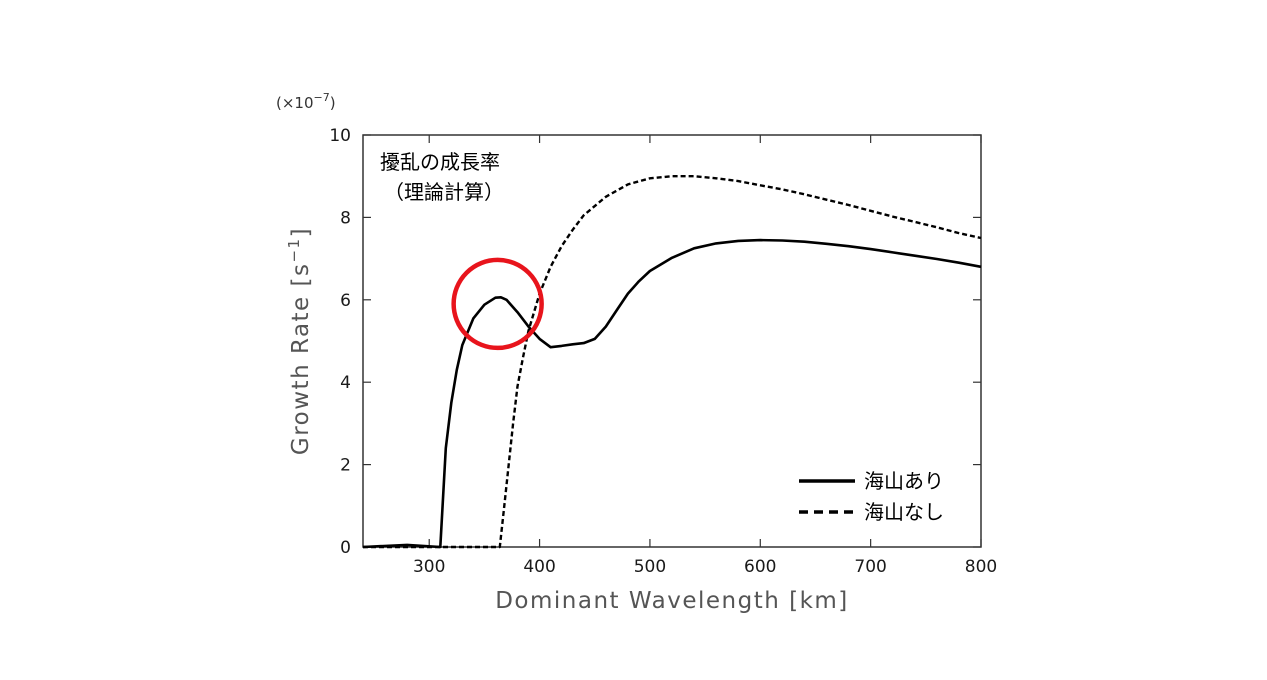 Image resolution: width=1267 pixels, height=680 pixels. What do you see at coordinates (444, 192) in the screenshot?
I see `annotation-subtitle: （理論計算）` at bounding box center [444, 192].